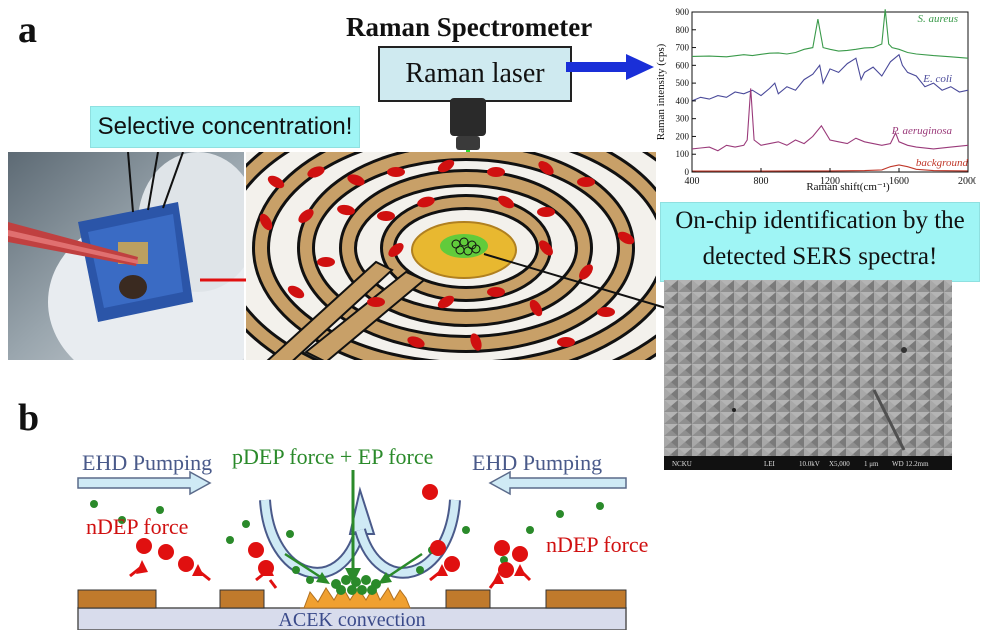  Describe the element at coordinates (820, 256) in the screenshot. I see `onchip-line-2: detected SERS spectra!` at that location.